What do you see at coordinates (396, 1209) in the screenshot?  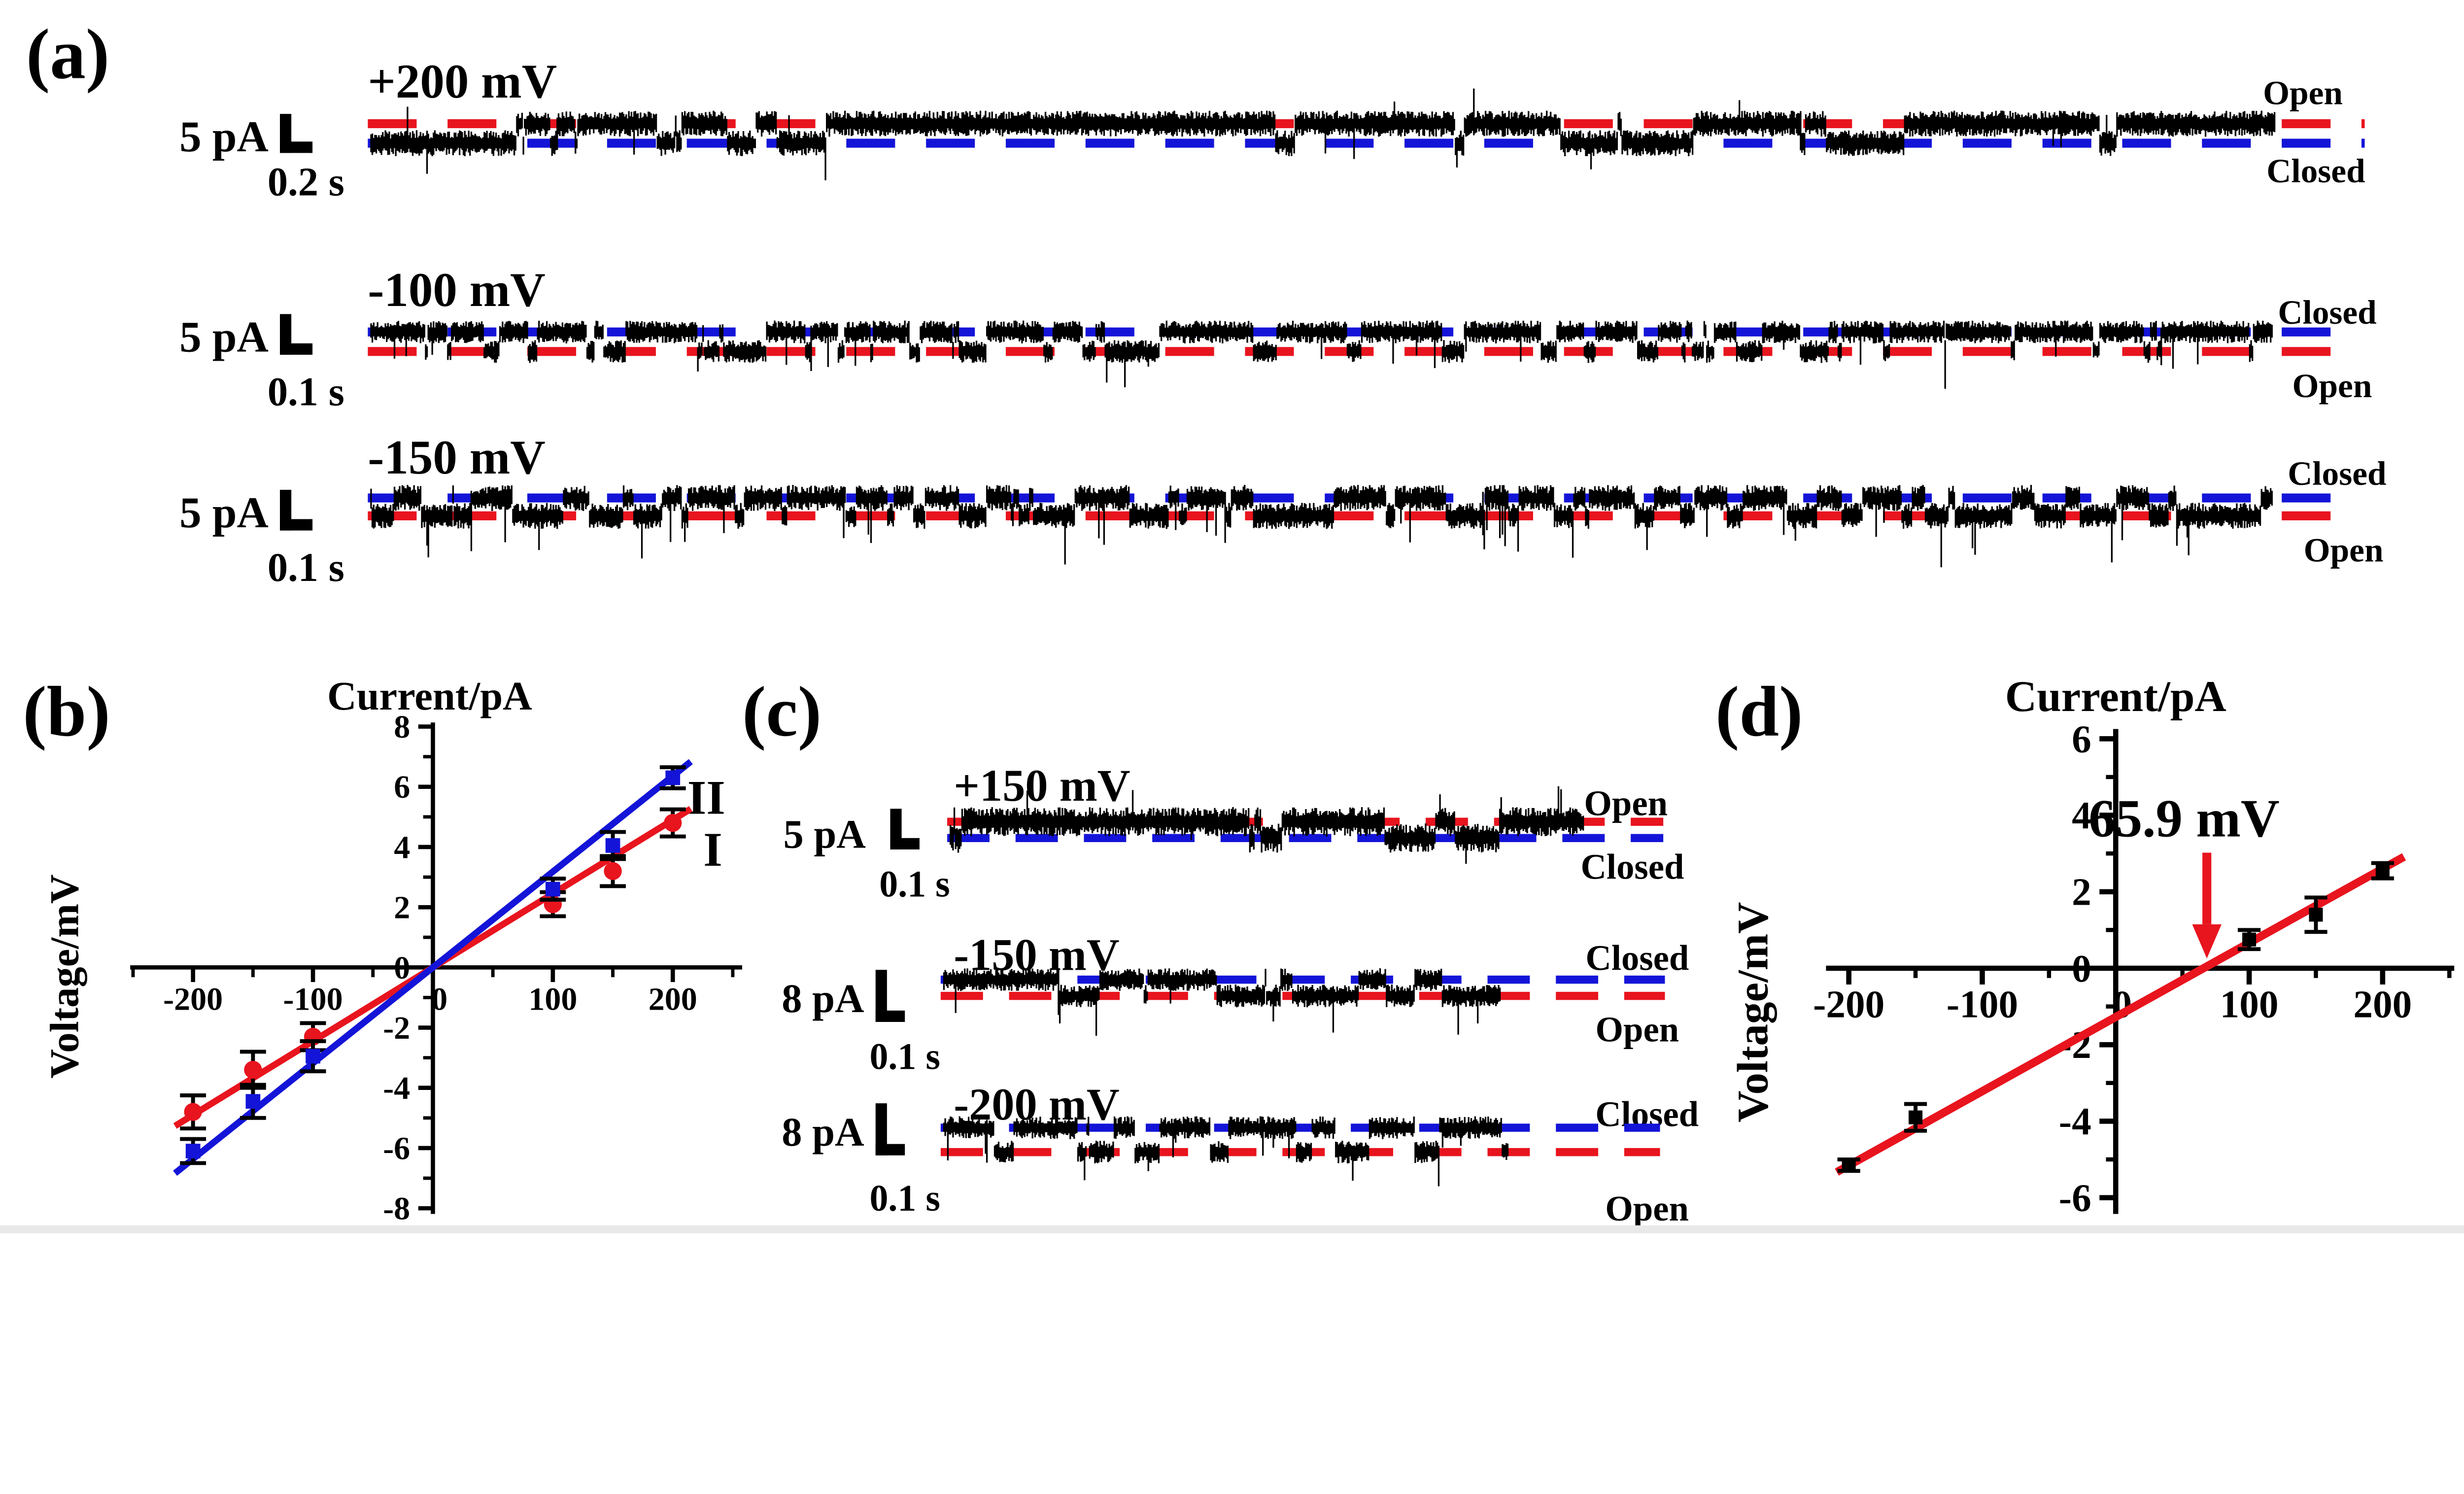 I see `y-tick-label: -8` at bounding box center [396, 1209].